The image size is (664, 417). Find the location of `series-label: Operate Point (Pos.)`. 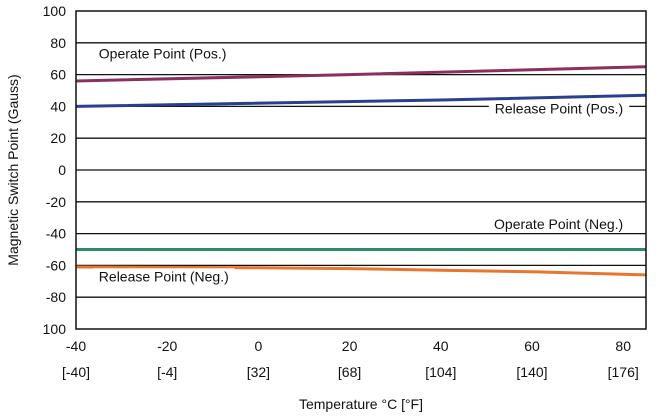

series-label: Operate Point (Pos.) is located at coordinates (163, 54).